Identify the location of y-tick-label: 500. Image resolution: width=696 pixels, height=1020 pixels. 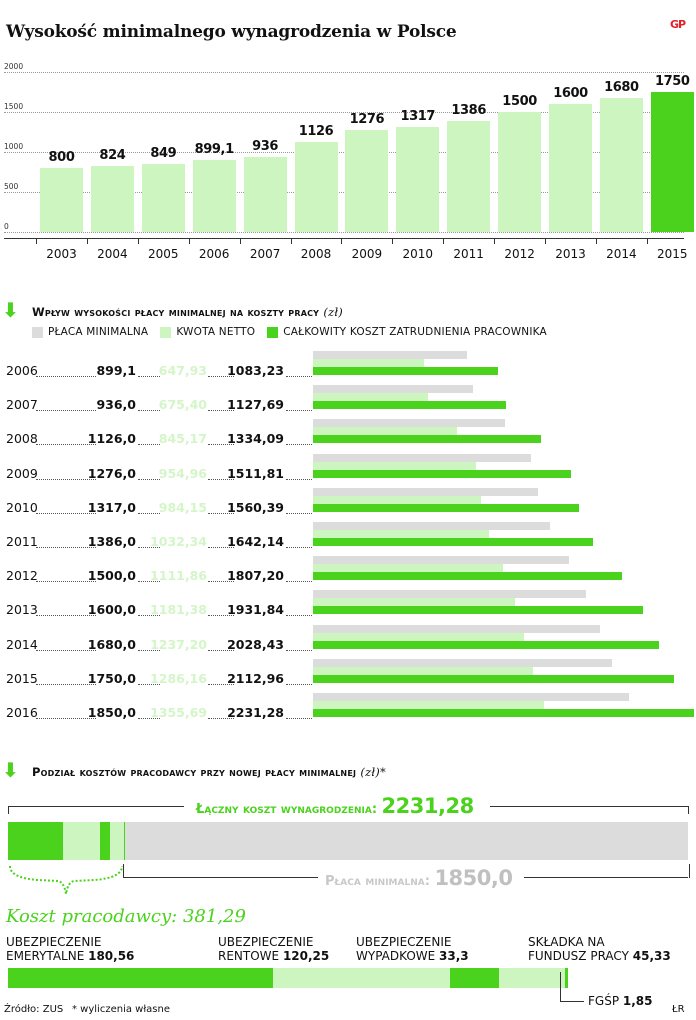
(11, 186).